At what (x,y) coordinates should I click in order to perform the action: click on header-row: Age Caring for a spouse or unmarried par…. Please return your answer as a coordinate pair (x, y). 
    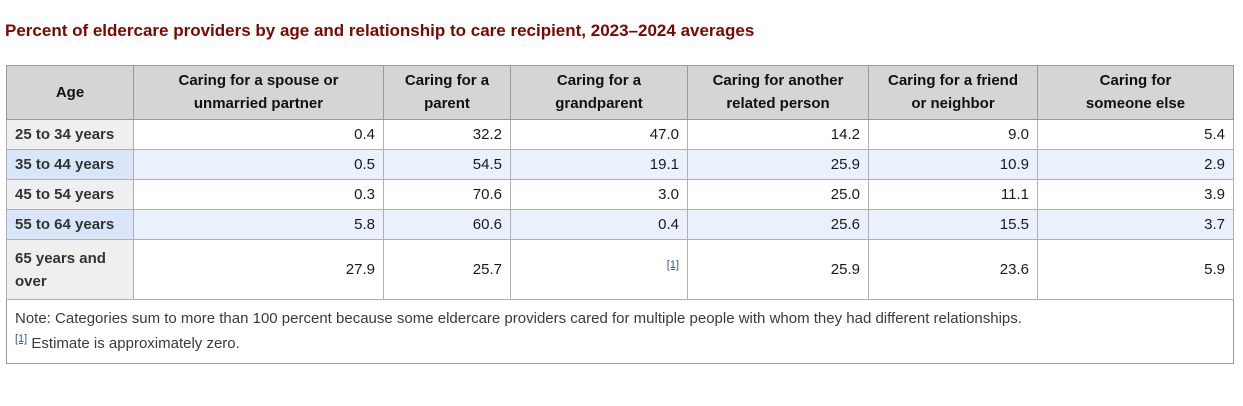
    Looking at the image, I should click on (620, 93).